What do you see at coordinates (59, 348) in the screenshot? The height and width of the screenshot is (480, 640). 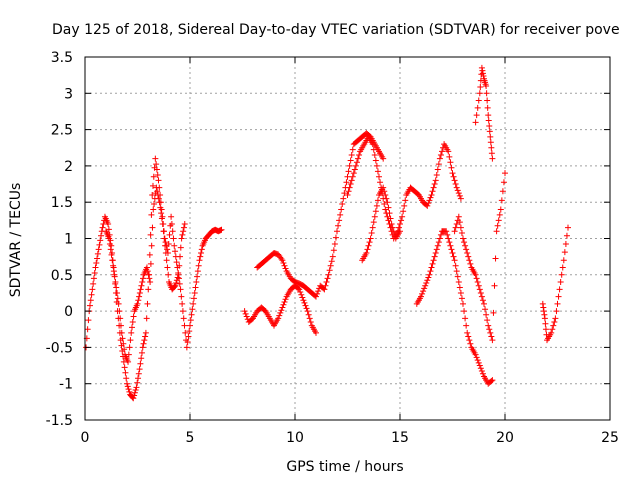 I see `y-tick-label: -0.5` at bounding box center [59, 348].